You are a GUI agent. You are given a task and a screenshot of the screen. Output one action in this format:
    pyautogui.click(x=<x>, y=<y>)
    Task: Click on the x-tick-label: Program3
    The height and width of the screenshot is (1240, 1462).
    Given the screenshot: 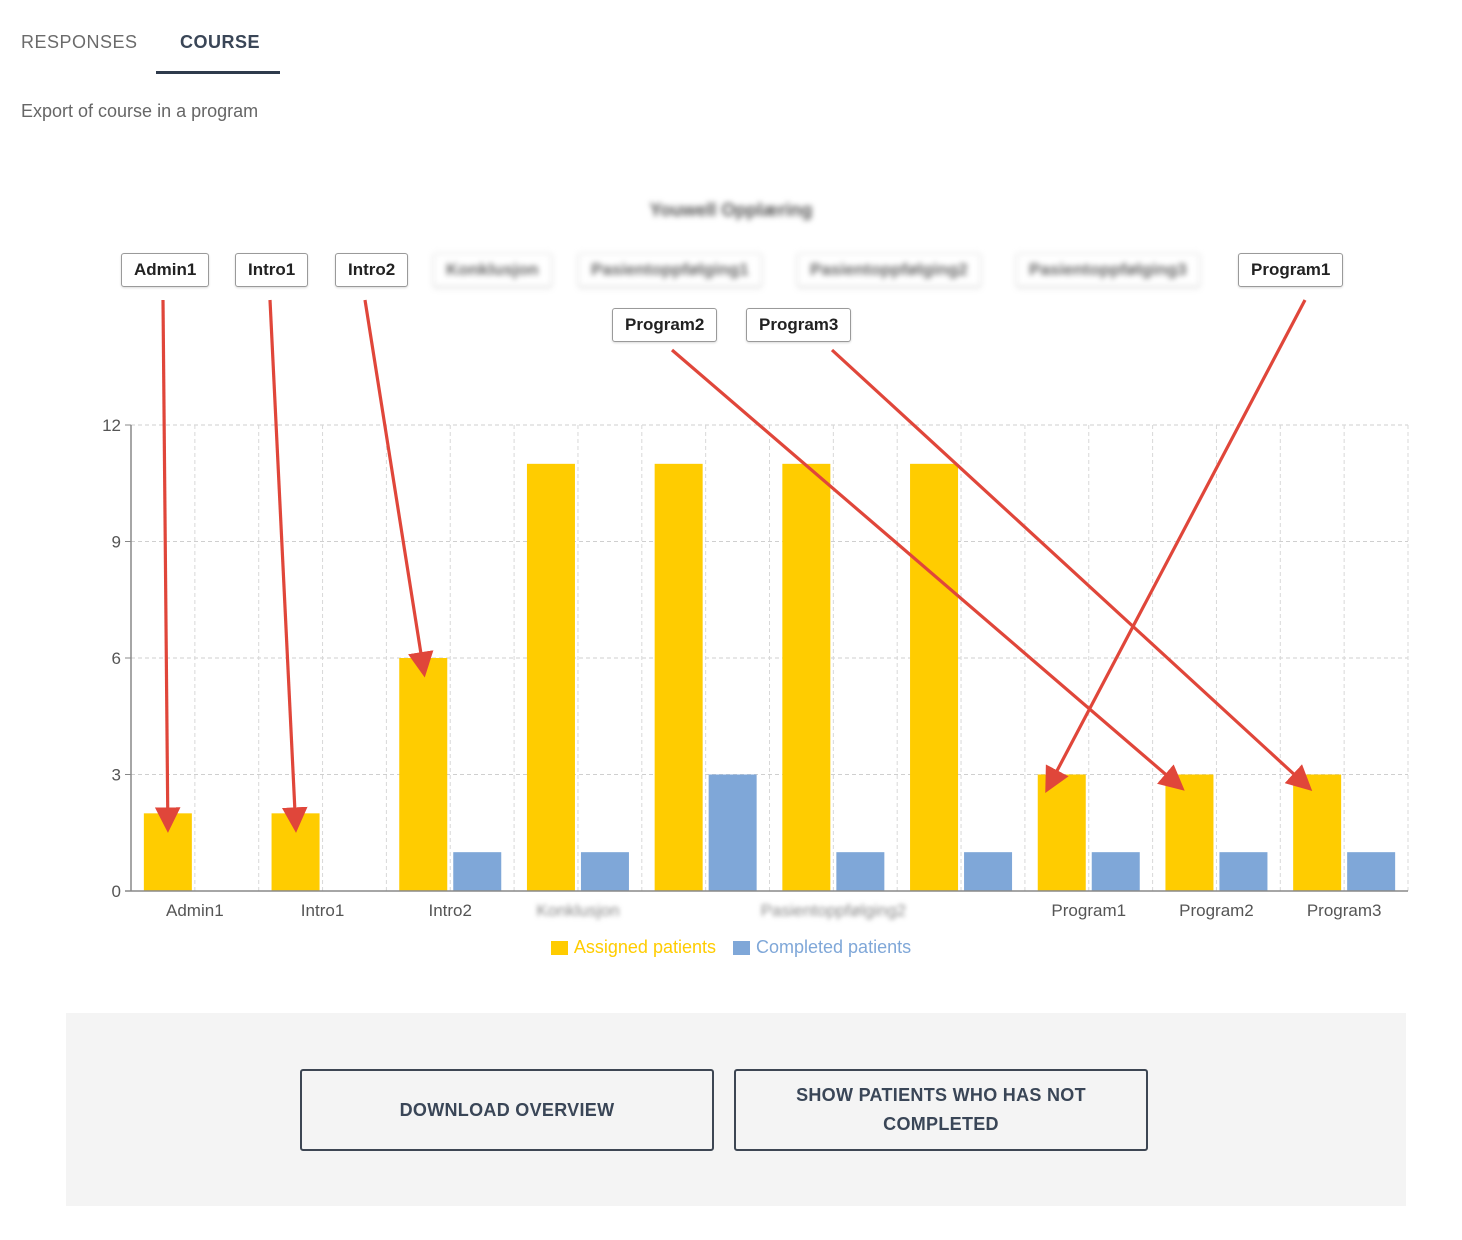 What is the action you would take?
    pyautogui.click(x=1344, y=910)
    